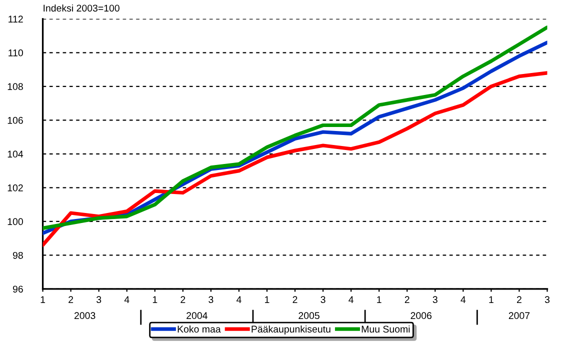  I want to click on legend-label: Pääkaupunkiseutu, so click(291, 329).